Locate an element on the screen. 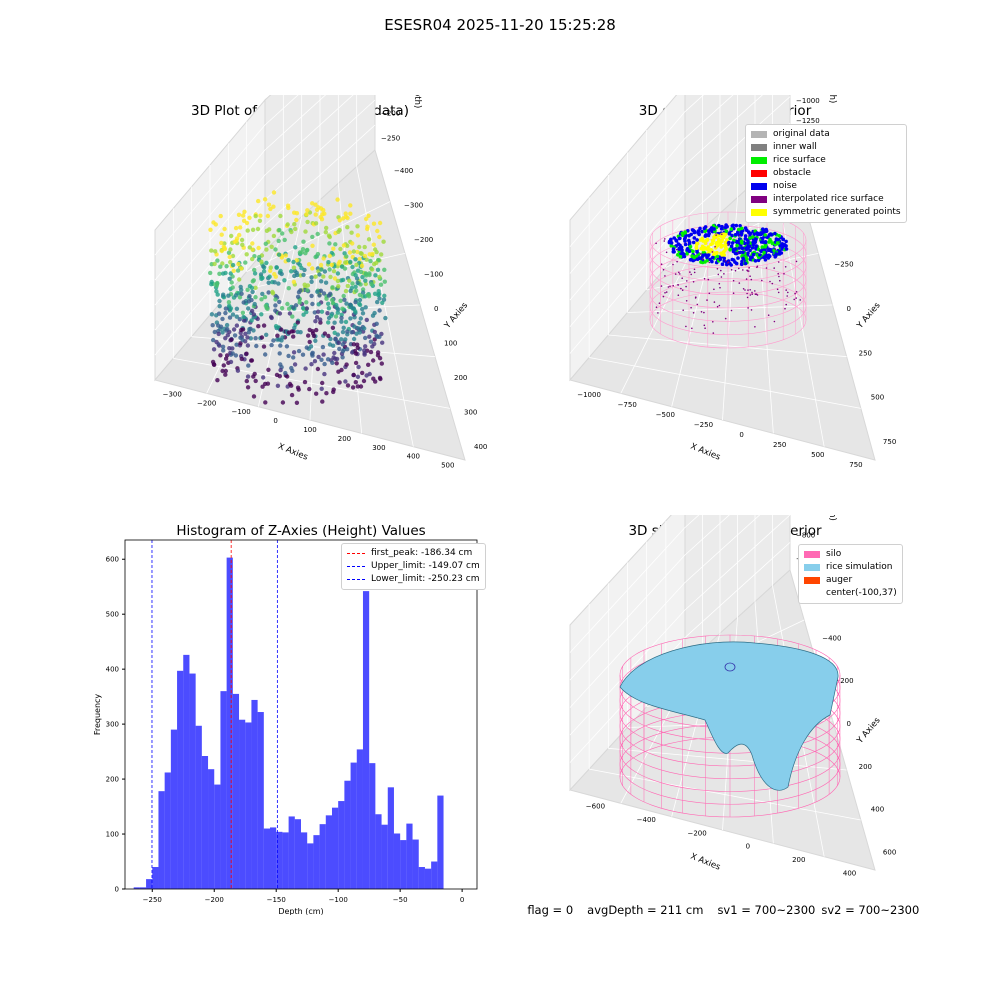 The image size is (1000, 1000). legend-entry: auger is located at coordinates (850, 580).